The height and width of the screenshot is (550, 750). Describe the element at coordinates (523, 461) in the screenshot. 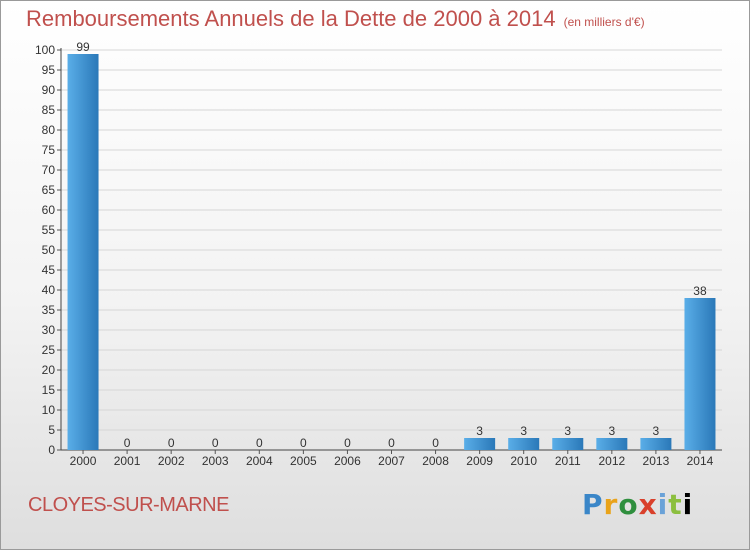

I see `x-tick-label: 2010` at that location.